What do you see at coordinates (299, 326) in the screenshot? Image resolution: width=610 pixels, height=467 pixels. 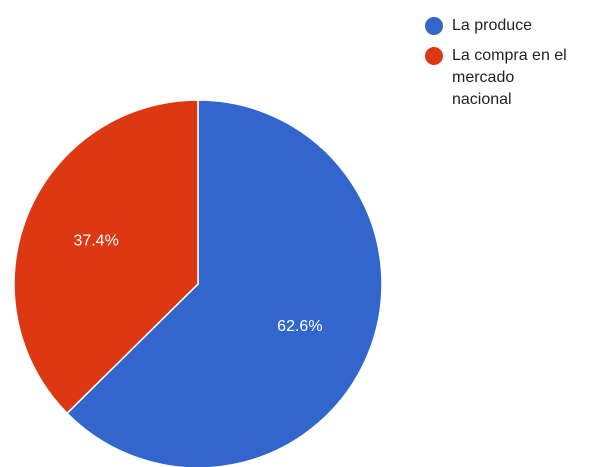 I see `pie-slice-label-0: 62.6%` at bounding box center [299, 326].